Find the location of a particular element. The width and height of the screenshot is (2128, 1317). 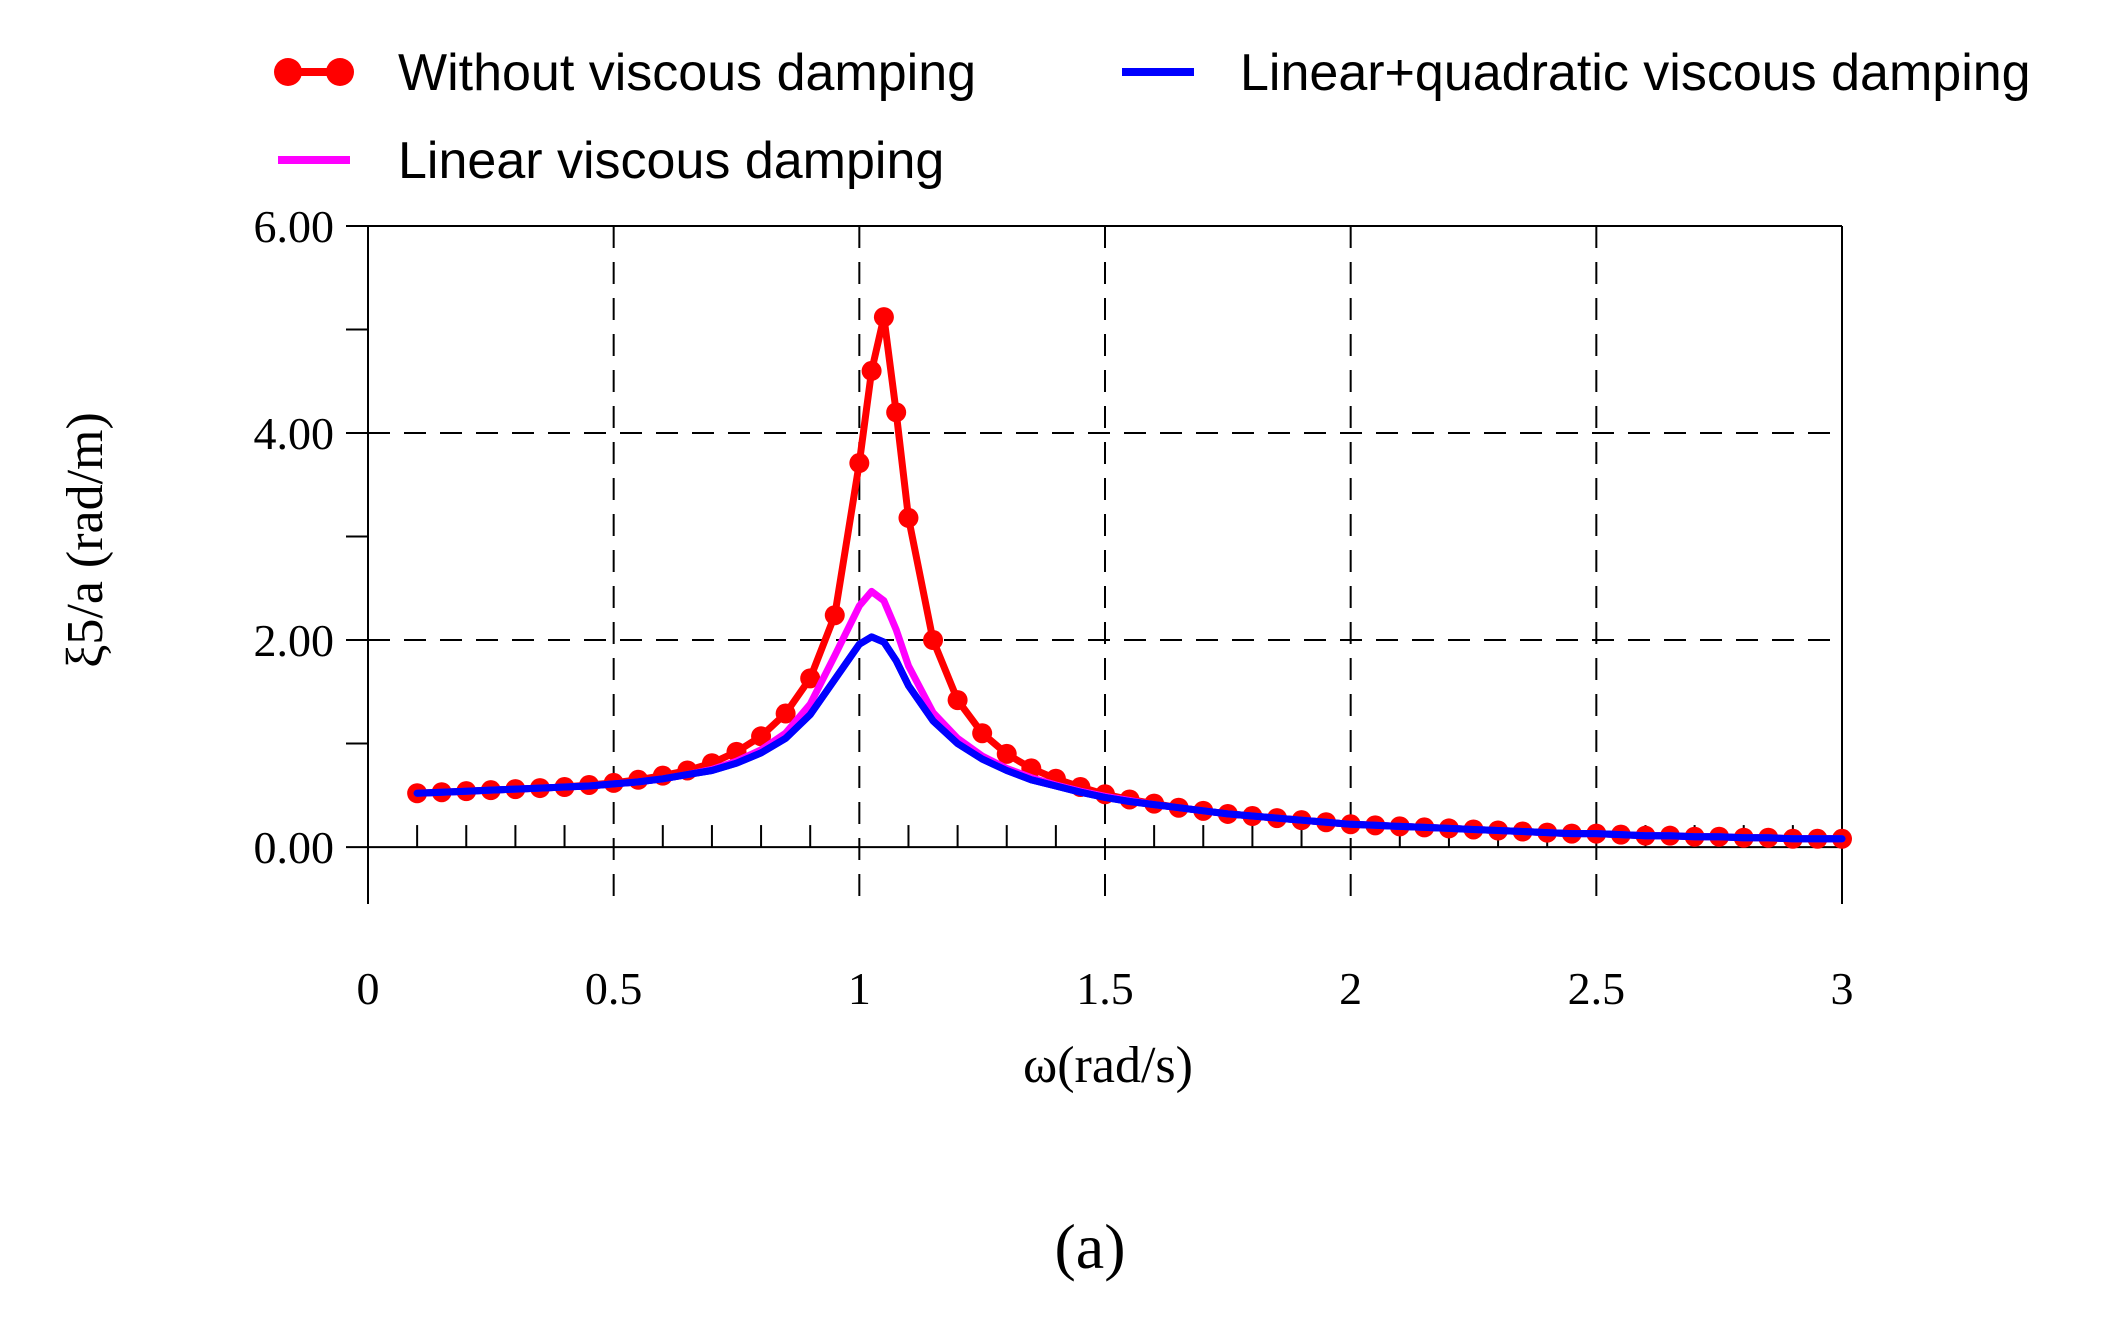

legend-label-linear-quadratic: Linear+quadratic viscous damping is located at coordinates (1635, 73).